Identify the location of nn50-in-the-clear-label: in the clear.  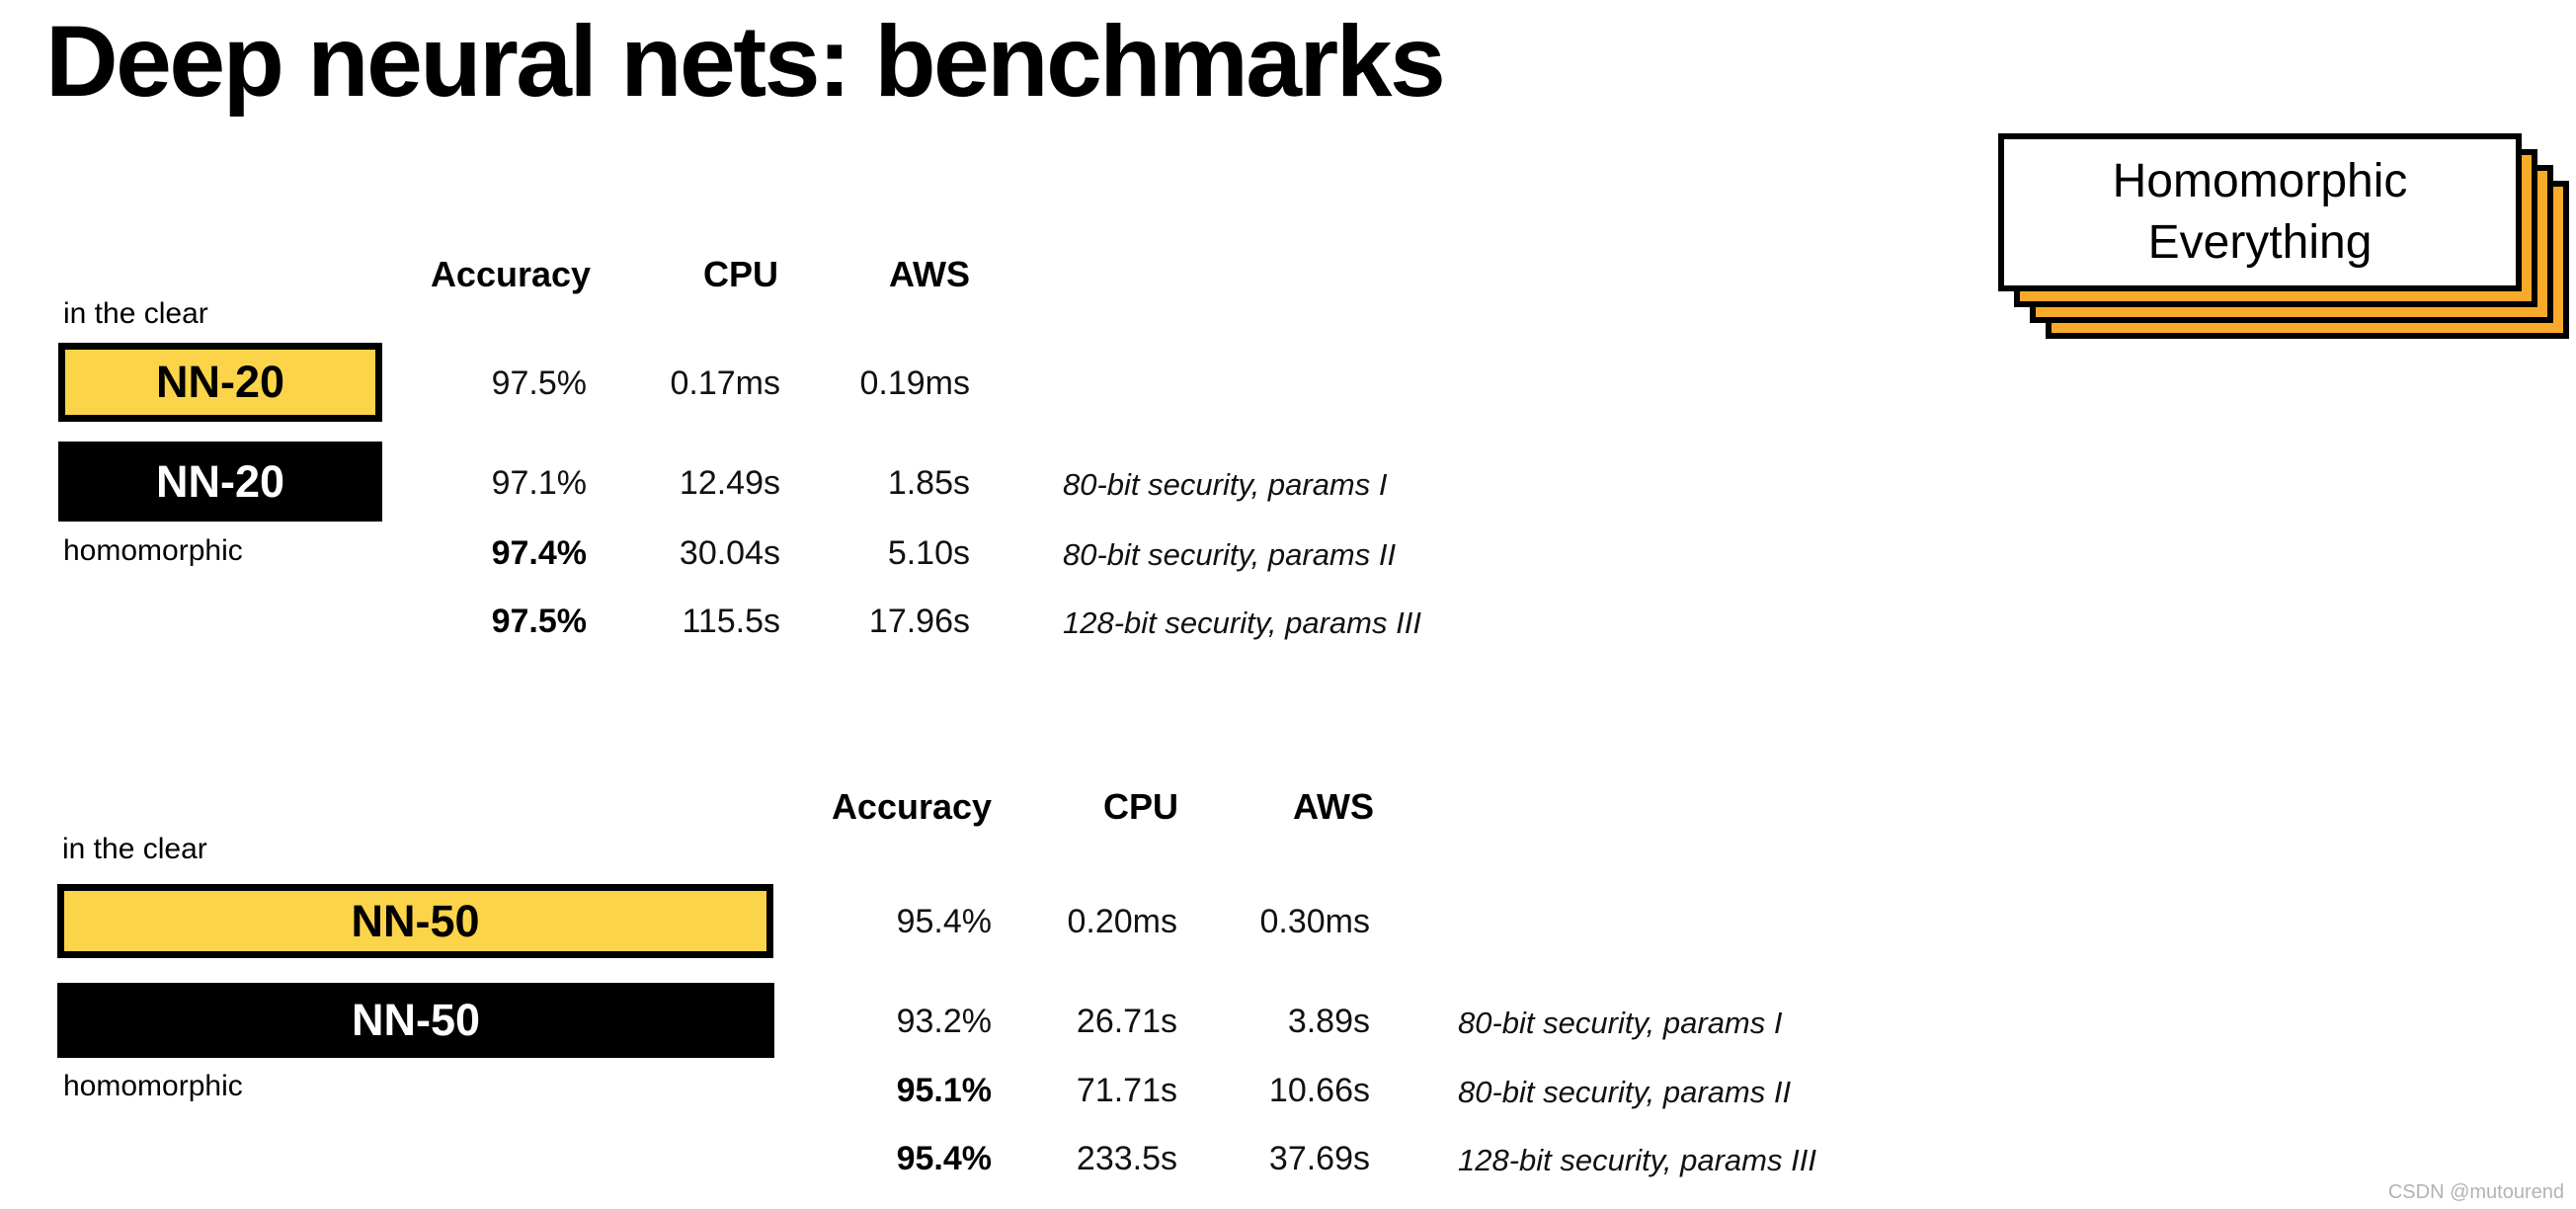
(134, 849).